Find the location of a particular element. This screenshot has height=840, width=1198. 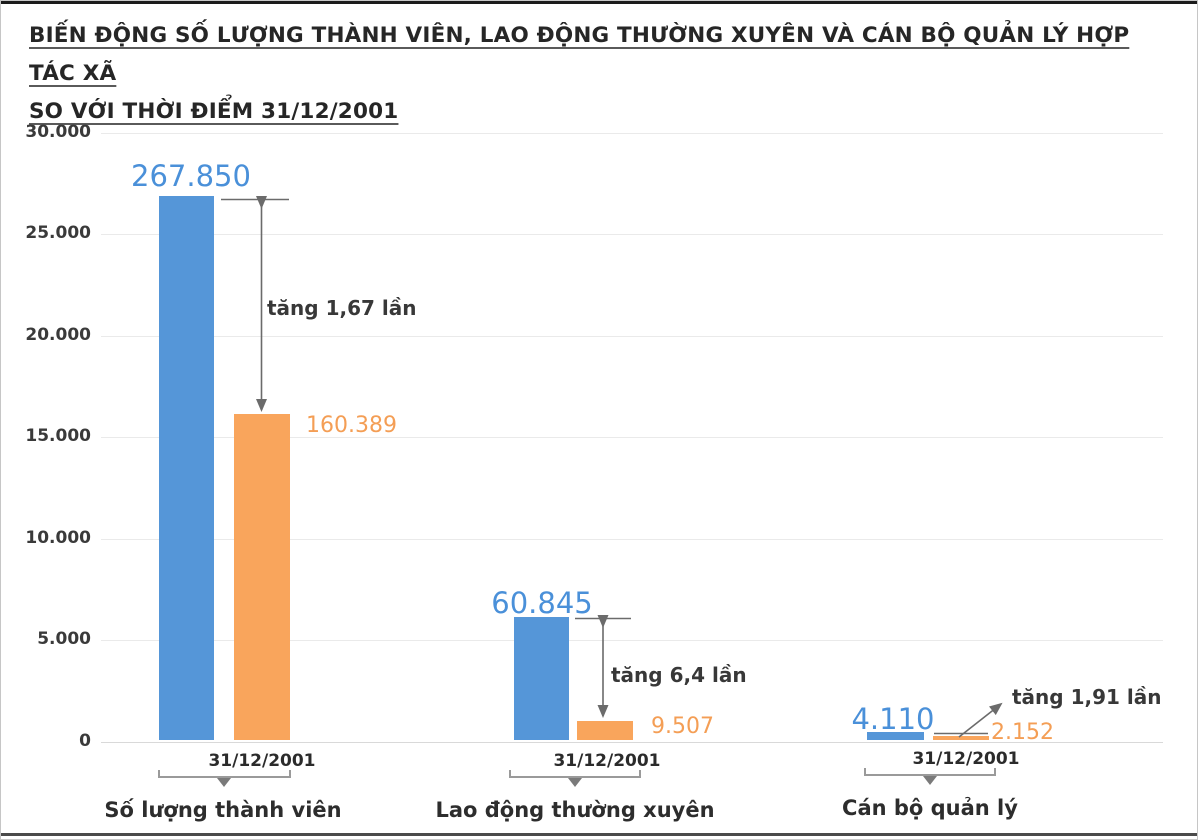

bar-workers-2001 is located at coordinates (605, 730).